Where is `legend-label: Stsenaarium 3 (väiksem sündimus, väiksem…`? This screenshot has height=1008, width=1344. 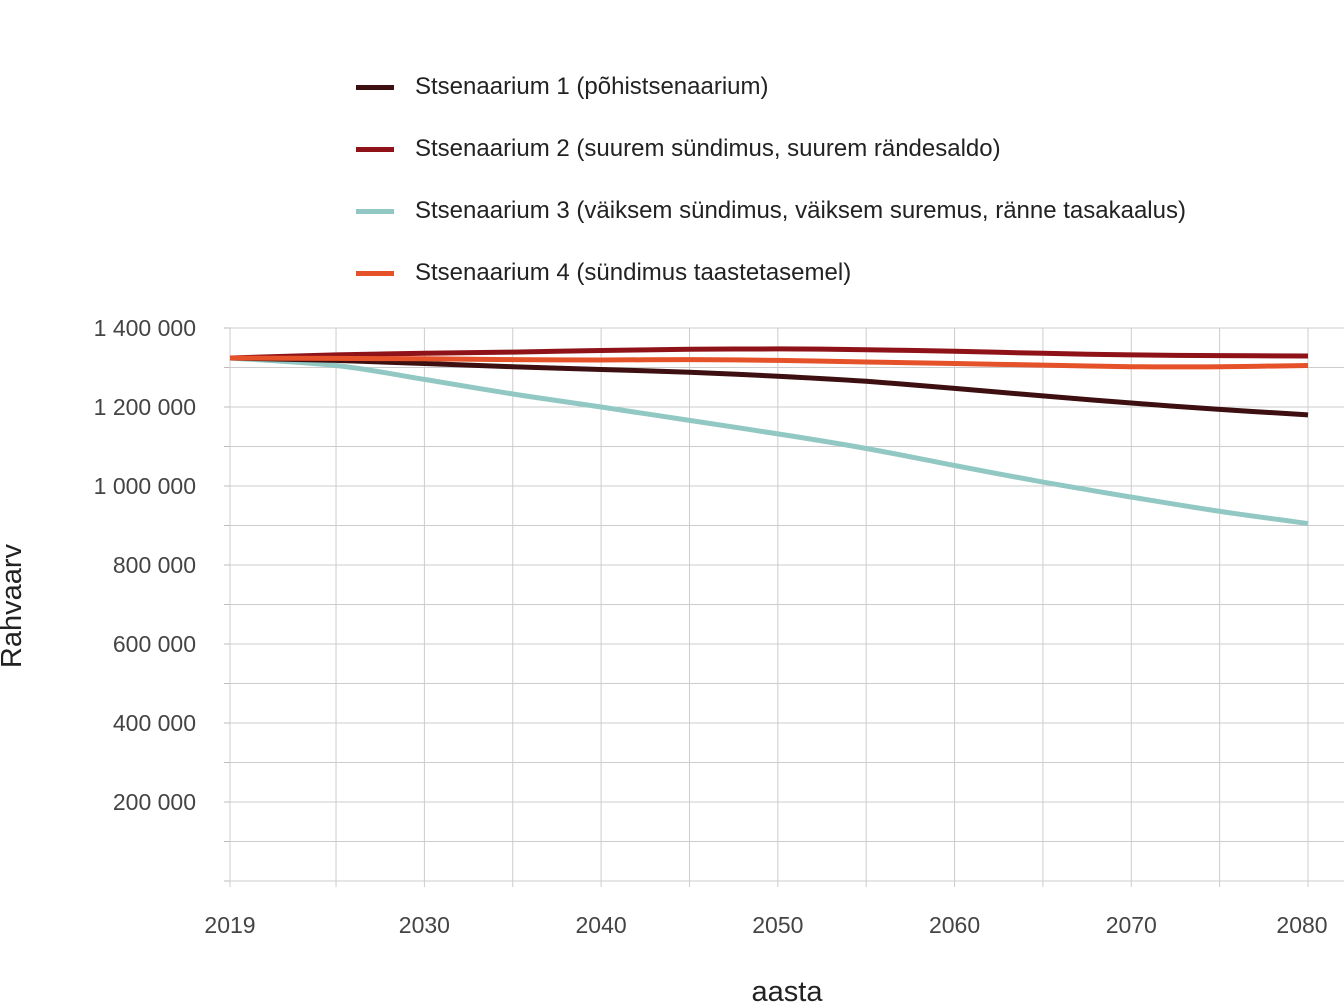 legend-label: Stsenaarium 3 (väiksem sündimus, väiksem… is located at coordinates (800, 210).